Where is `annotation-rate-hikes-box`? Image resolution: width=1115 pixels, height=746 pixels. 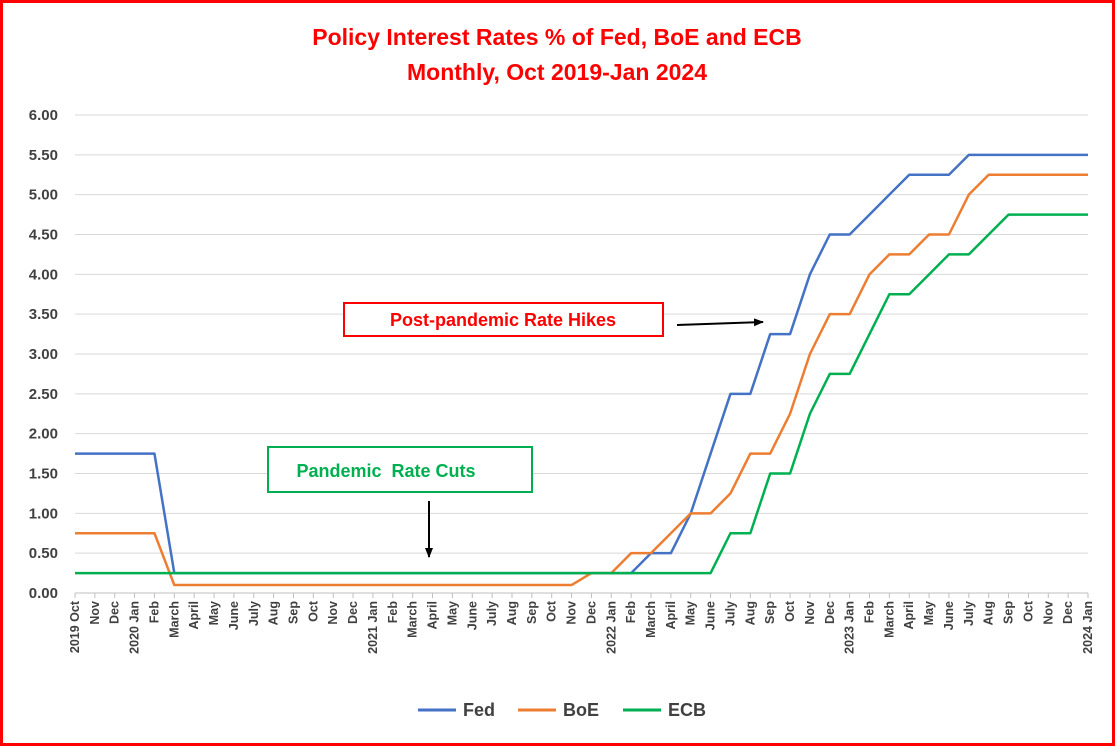 annotation-rate-hikes-box is located at coordinates (503, 319).